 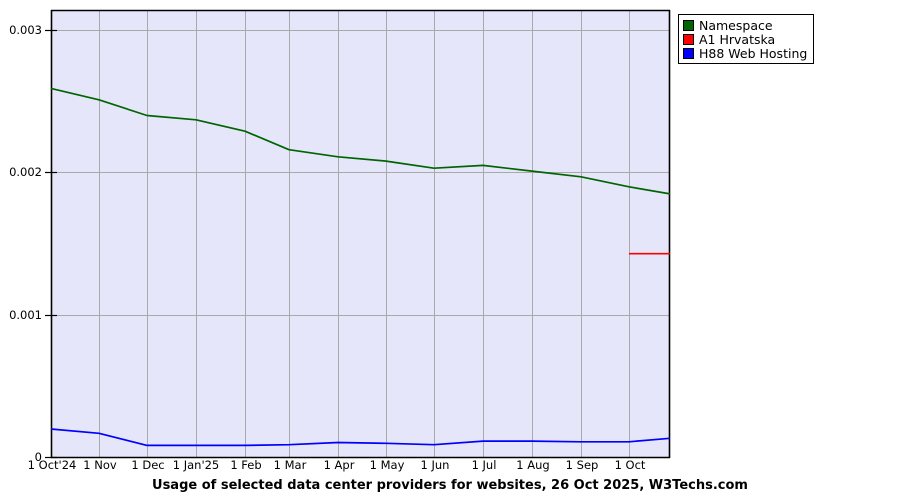 What do you see at coordinates (745, 53) in the screenshot?
I see `legend-item-h88-web-hosting: H88 Web Hosting` at bounding box center [745, 53].